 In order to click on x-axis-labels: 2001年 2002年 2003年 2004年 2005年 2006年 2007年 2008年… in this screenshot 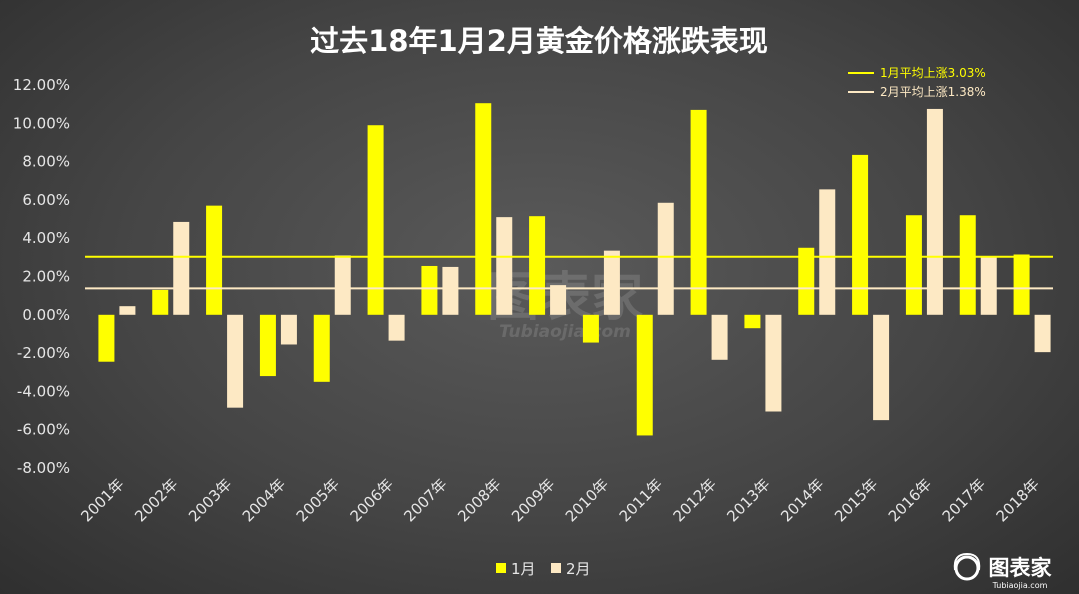, I will do `click(560, 500)`.